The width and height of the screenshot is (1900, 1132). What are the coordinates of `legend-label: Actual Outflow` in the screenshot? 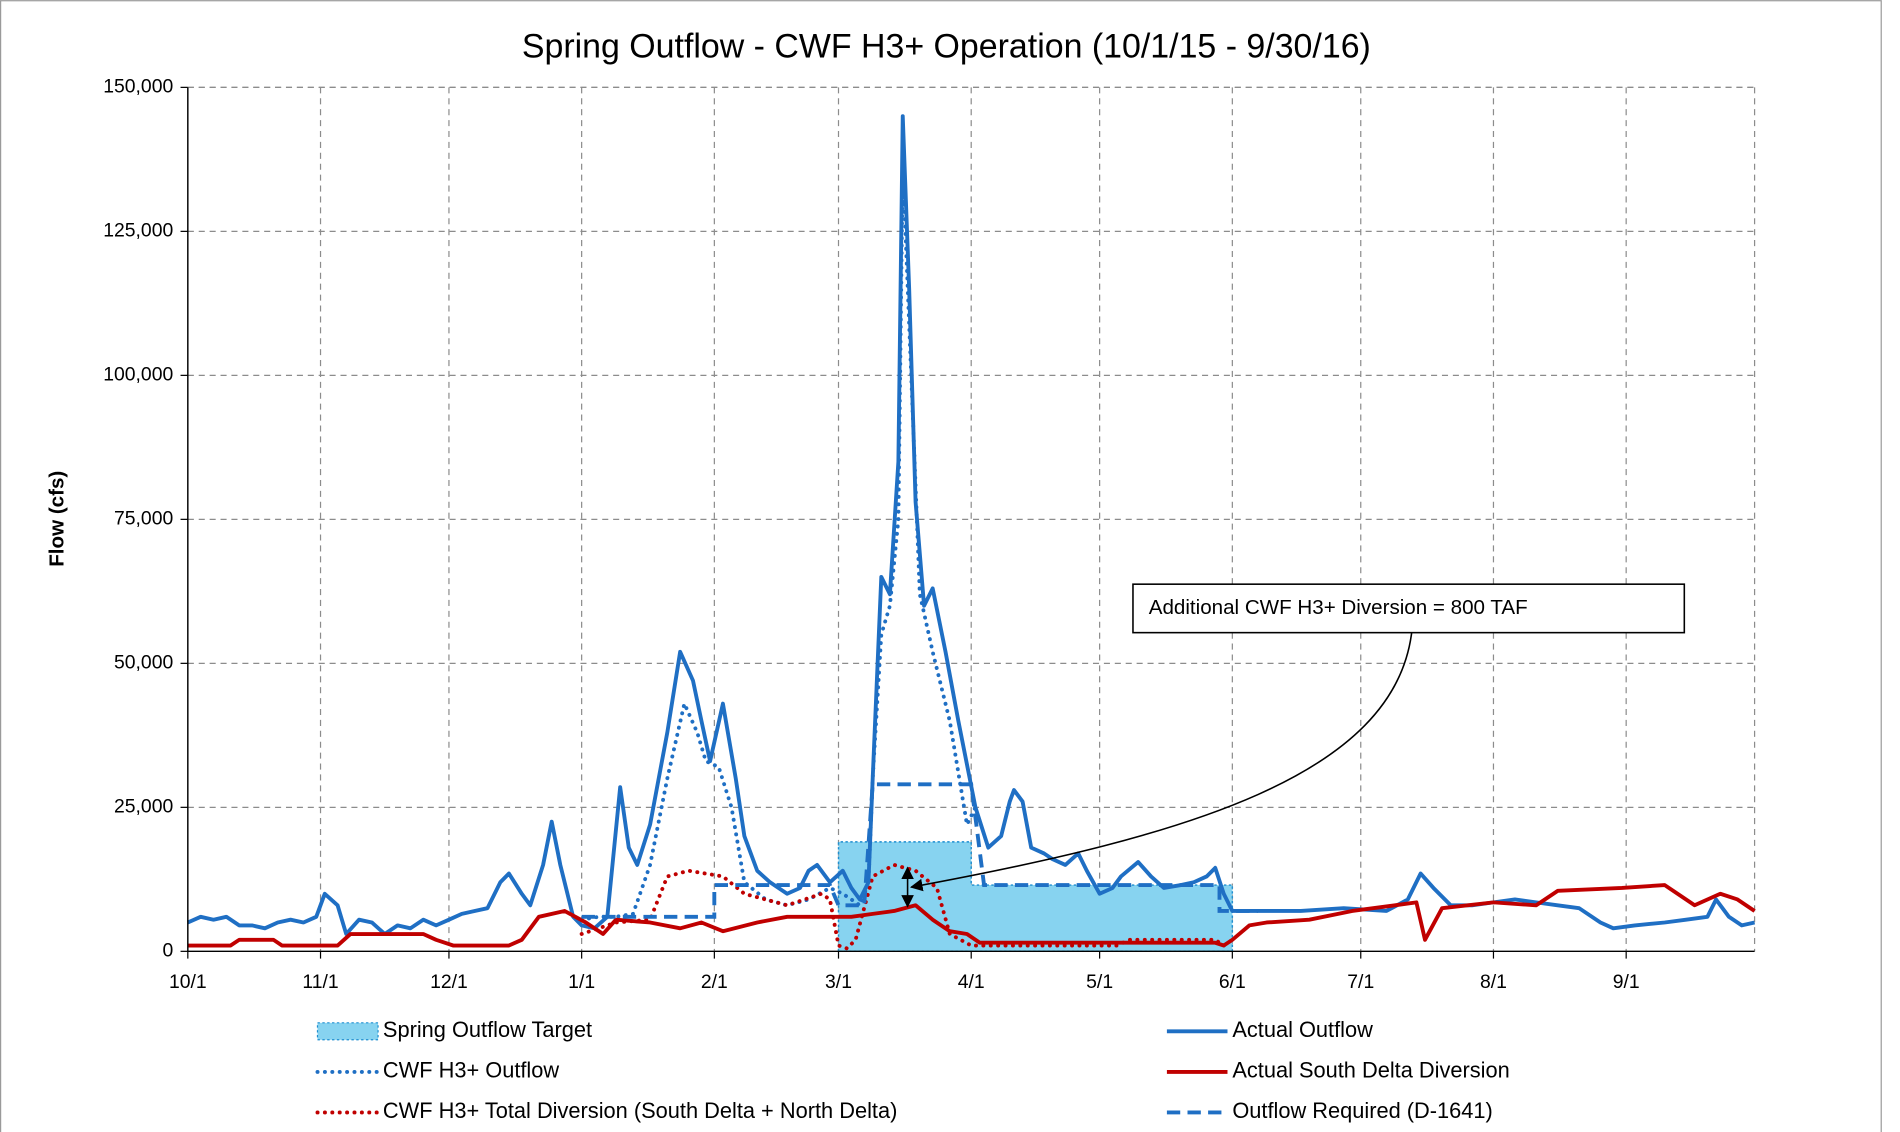 It's located at (1302, 1029).